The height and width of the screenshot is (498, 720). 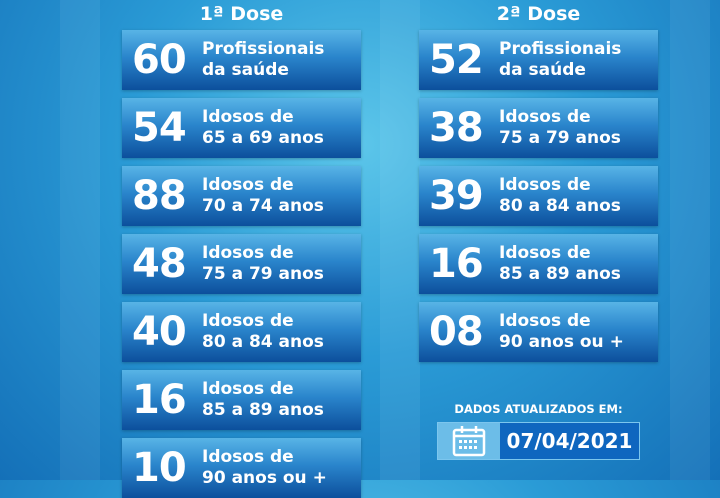 I want to click on stat-value: 60, so click(x=159, y=60).